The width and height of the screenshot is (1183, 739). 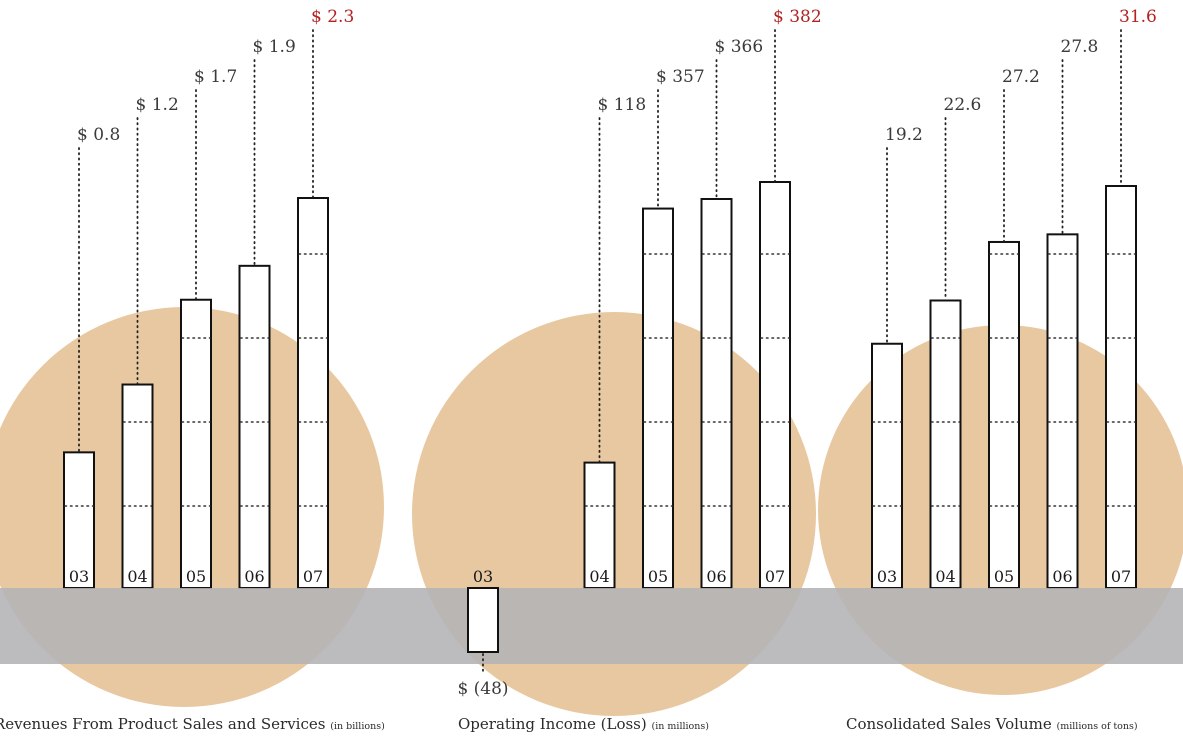 I want to click on chart-1-title: Revenues From Product Sales and Services, so click(x=163, y=724).